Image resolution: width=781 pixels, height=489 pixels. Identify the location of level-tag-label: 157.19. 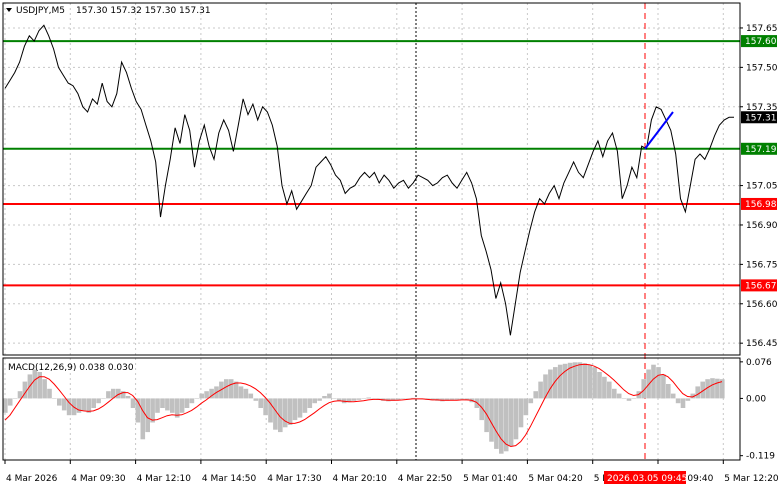
(761, 150).